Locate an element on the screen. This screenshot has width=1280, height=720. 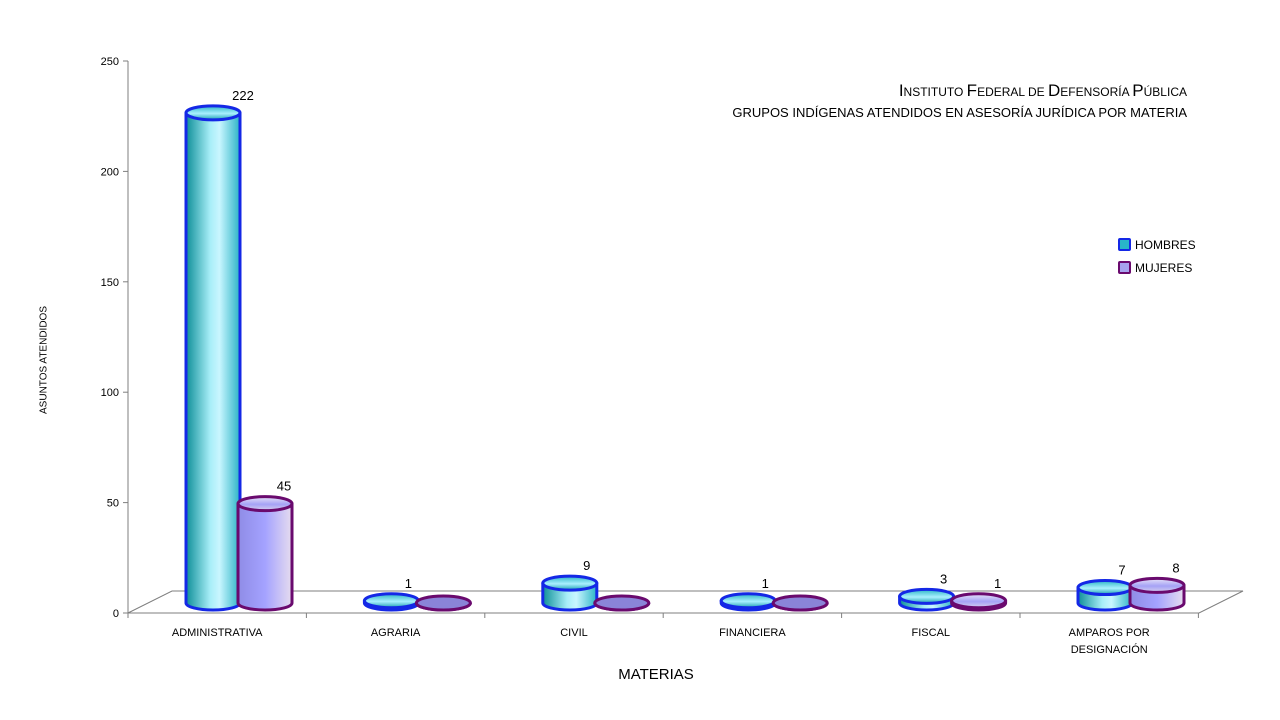
legend-swatch-mujeres is located at coordinates (1124, 267).